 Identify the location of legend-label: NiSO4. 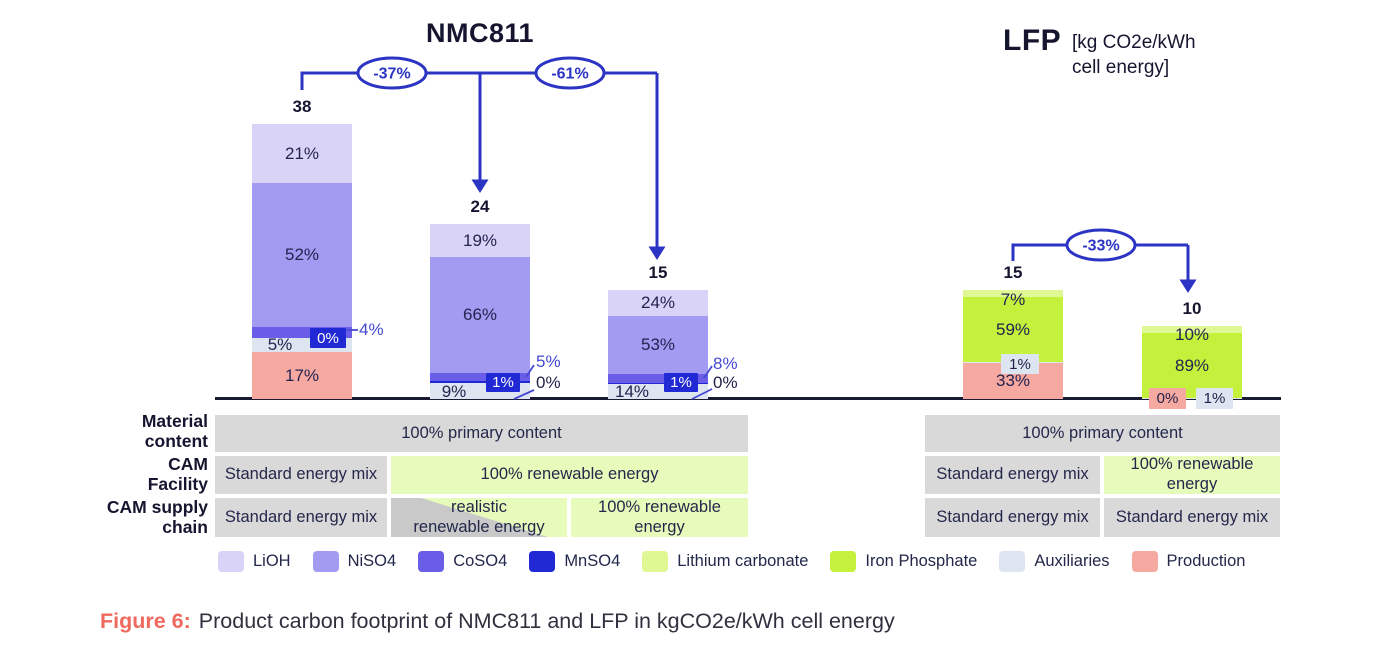
(372, 561).